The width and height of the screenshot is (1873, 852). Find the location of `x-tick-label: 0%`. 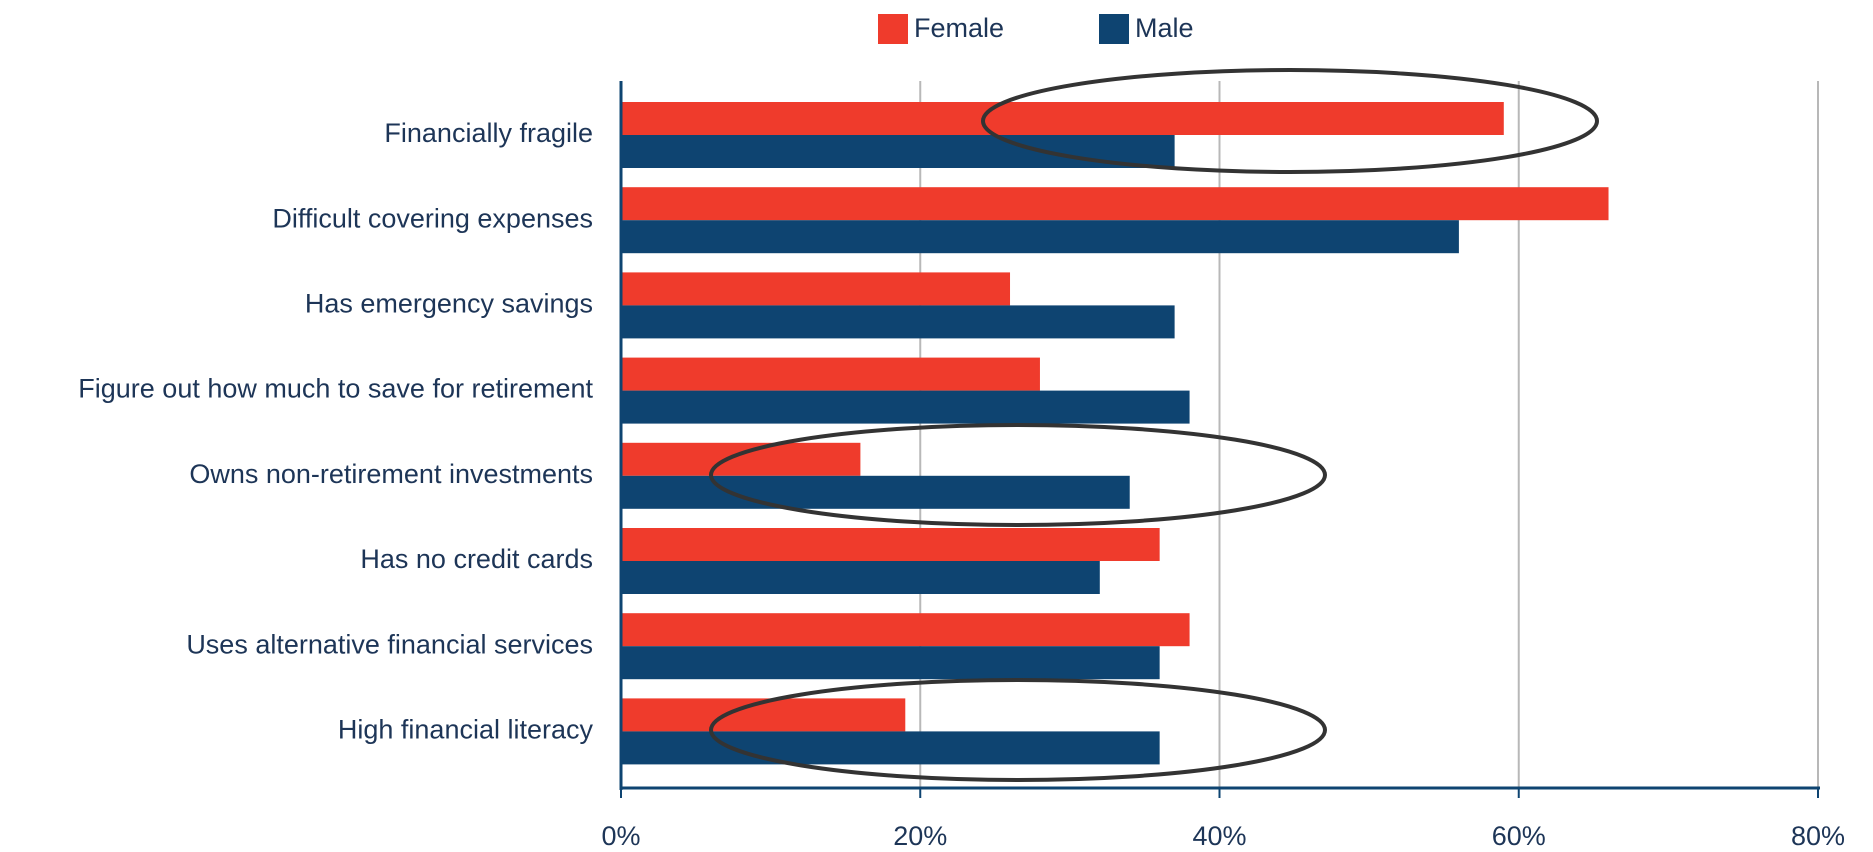

x-tick-label: 0% is located at coordinates (620, 836).